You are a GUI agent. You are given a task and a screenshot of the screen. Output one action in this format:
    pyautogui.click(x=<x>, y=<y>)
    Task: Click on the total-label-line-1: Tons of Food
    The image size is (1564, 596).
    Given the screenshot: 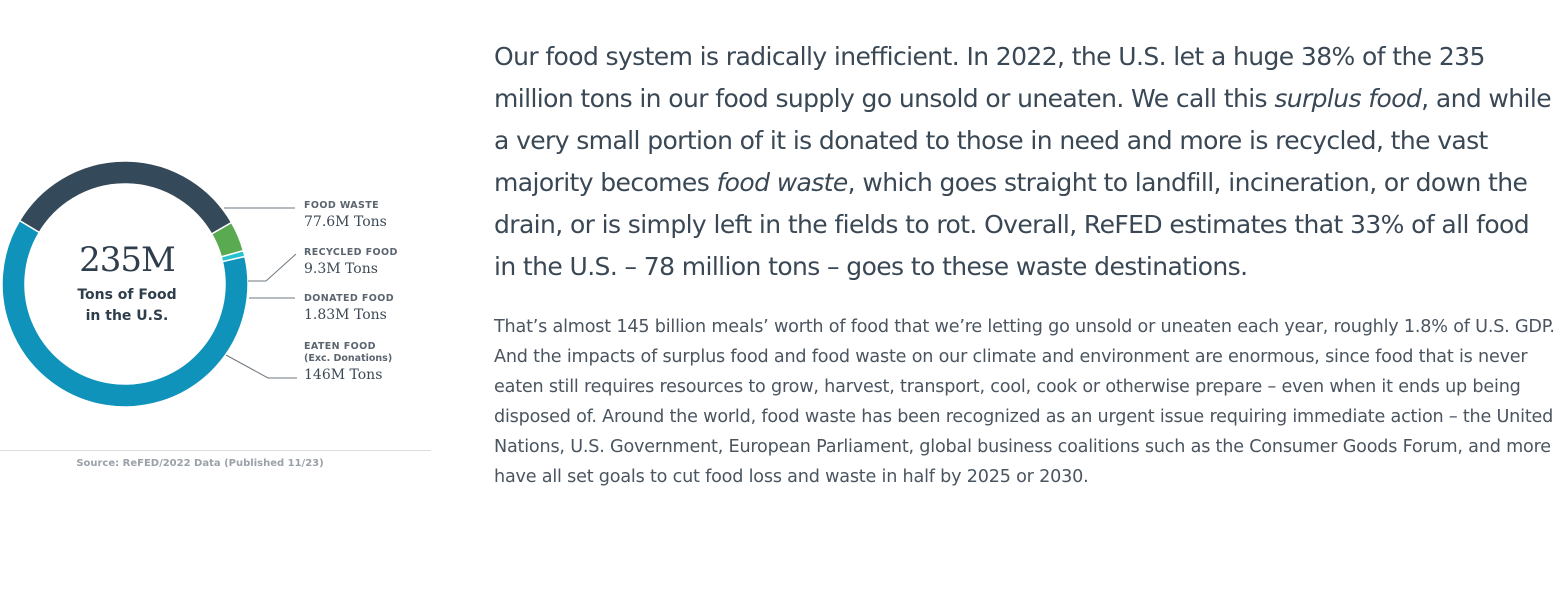 What is the action you would take?
    pyautogui.click(x=127, y=295)
    